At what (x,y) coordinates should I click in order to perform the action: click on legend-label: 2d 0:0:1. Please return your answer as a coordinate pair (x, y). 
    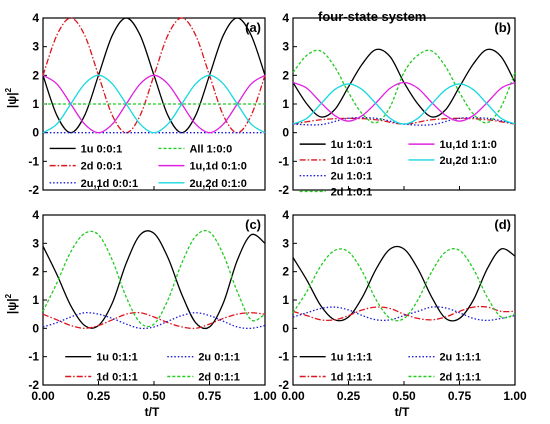
    Looking at the image, I should click on (102, 167).